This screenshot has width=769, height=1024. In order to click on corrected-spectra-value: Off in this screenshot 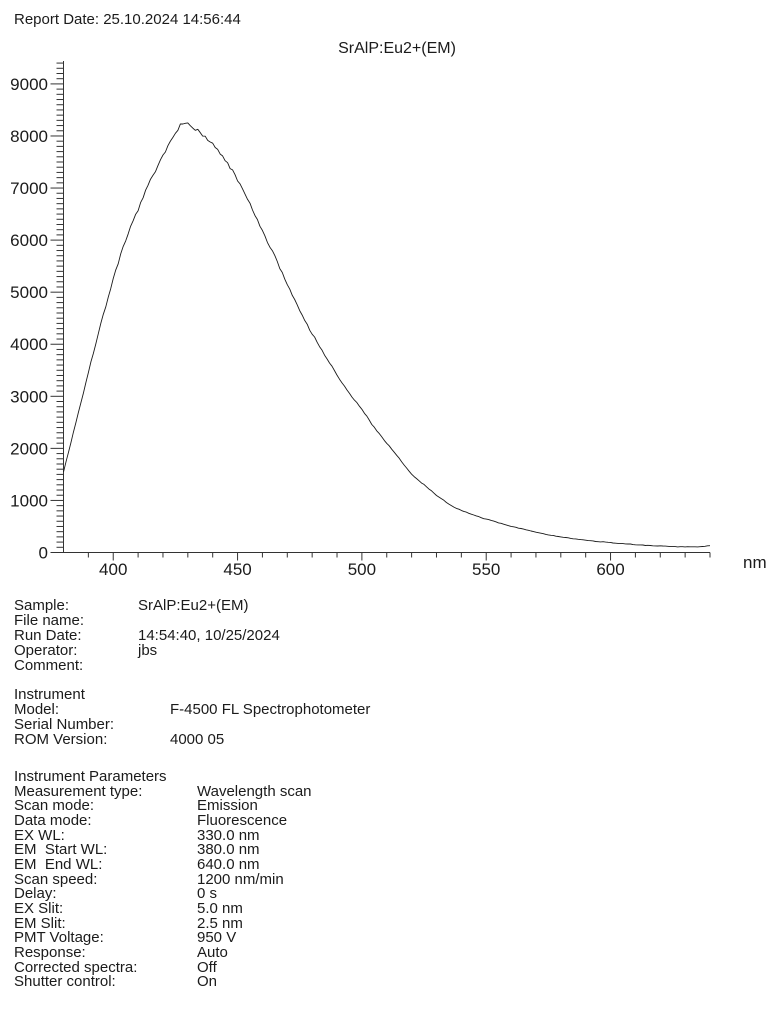, I will do `click(207, 967)`.